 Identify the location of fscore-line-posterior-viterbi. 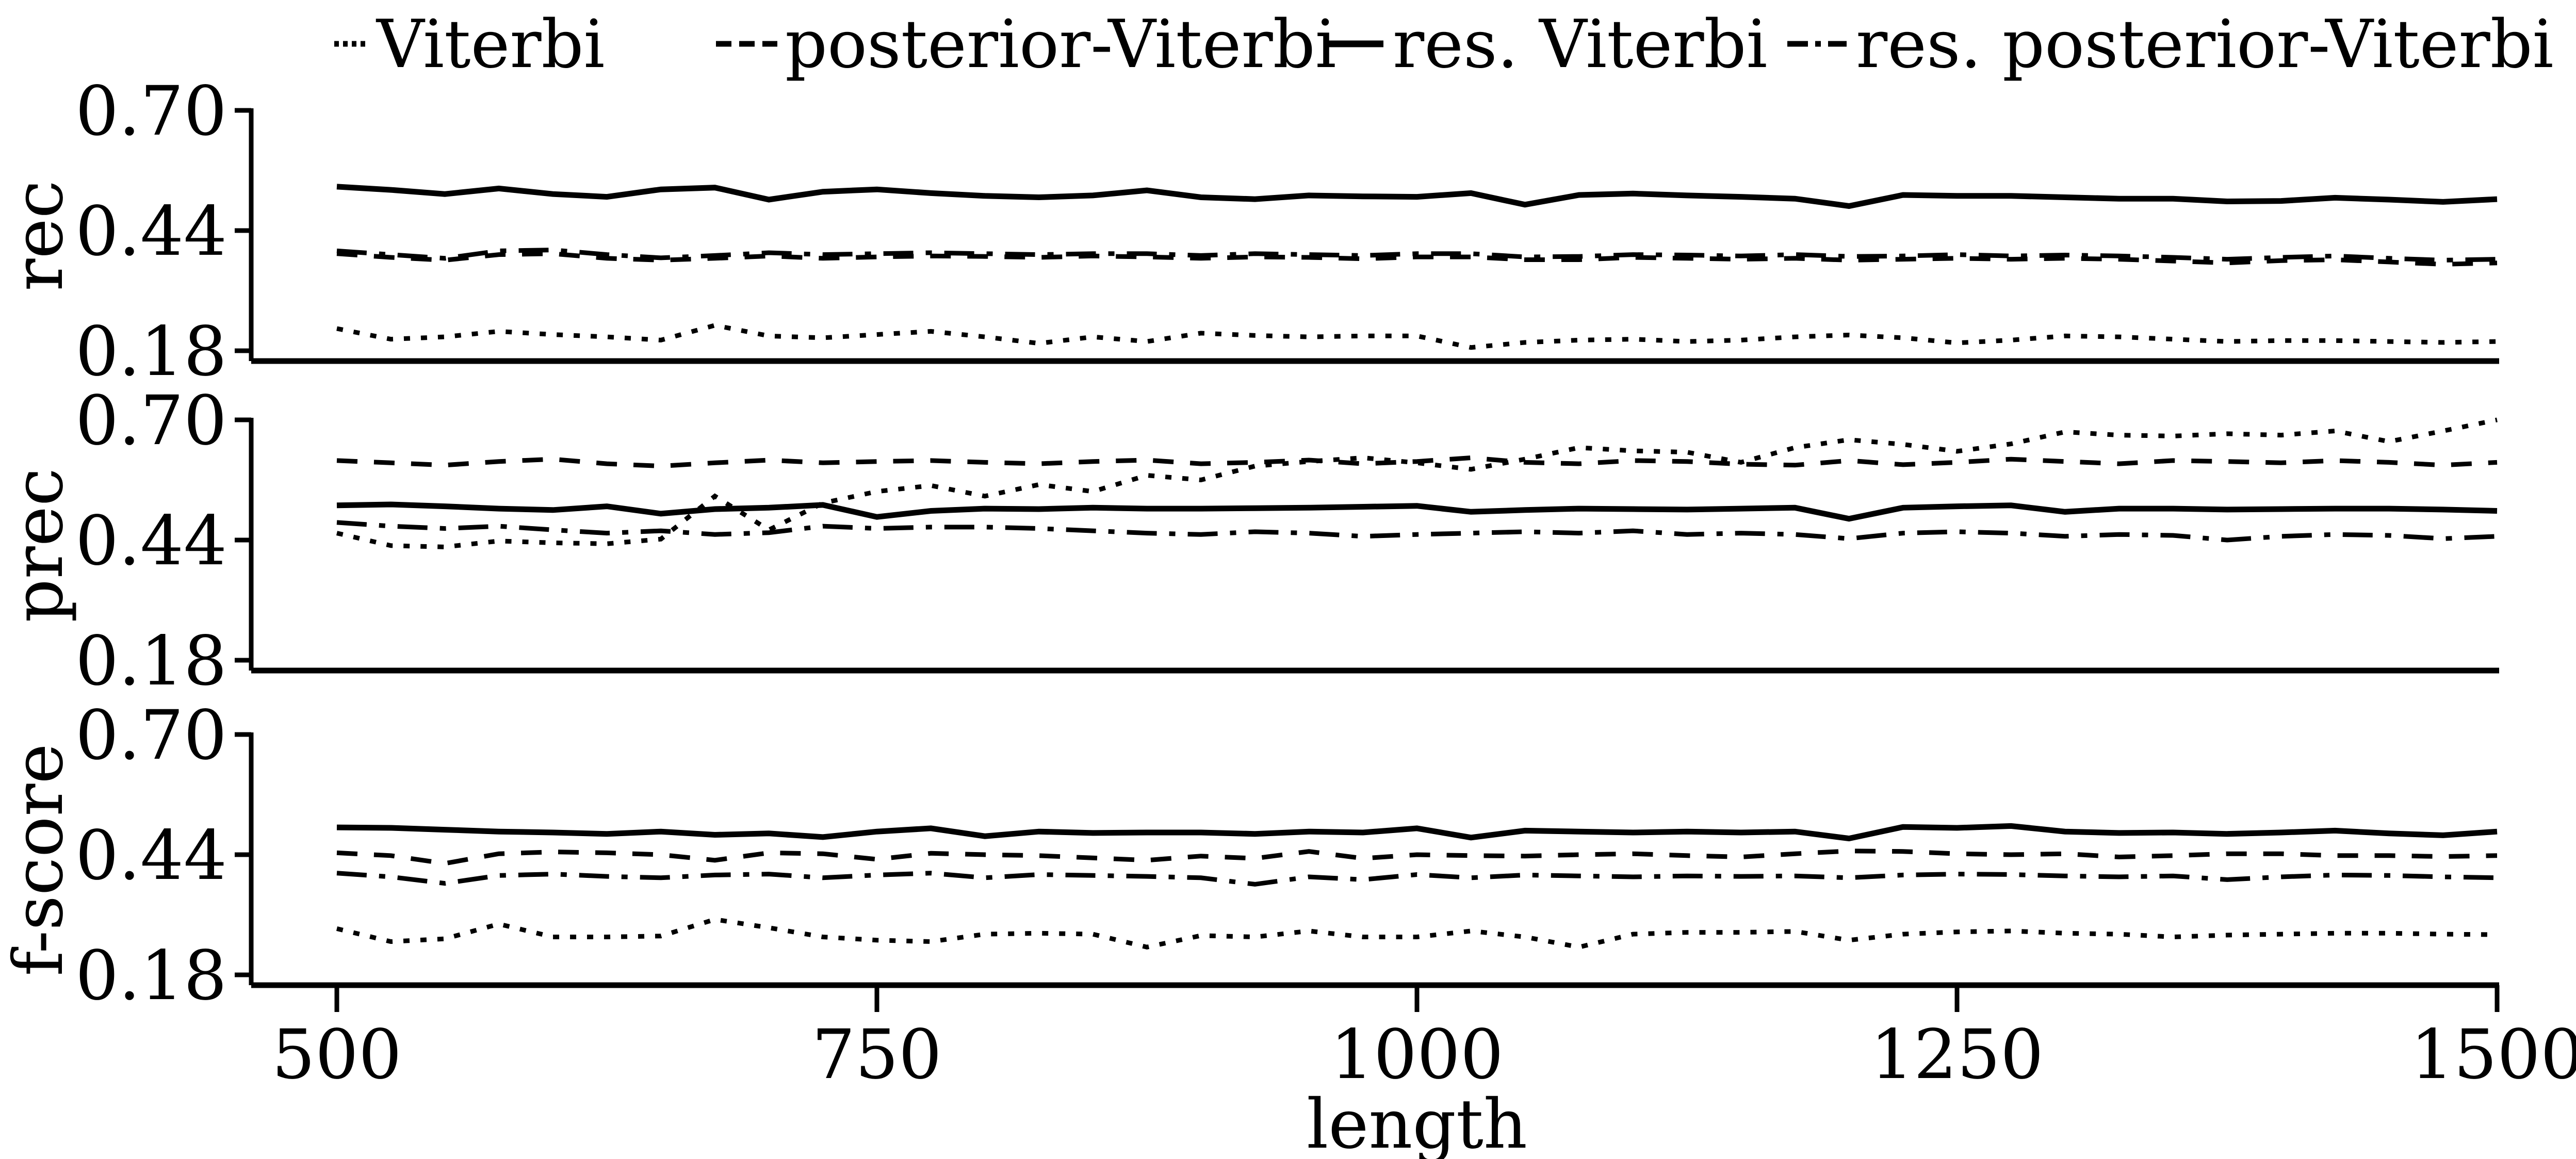
(1417, 857).